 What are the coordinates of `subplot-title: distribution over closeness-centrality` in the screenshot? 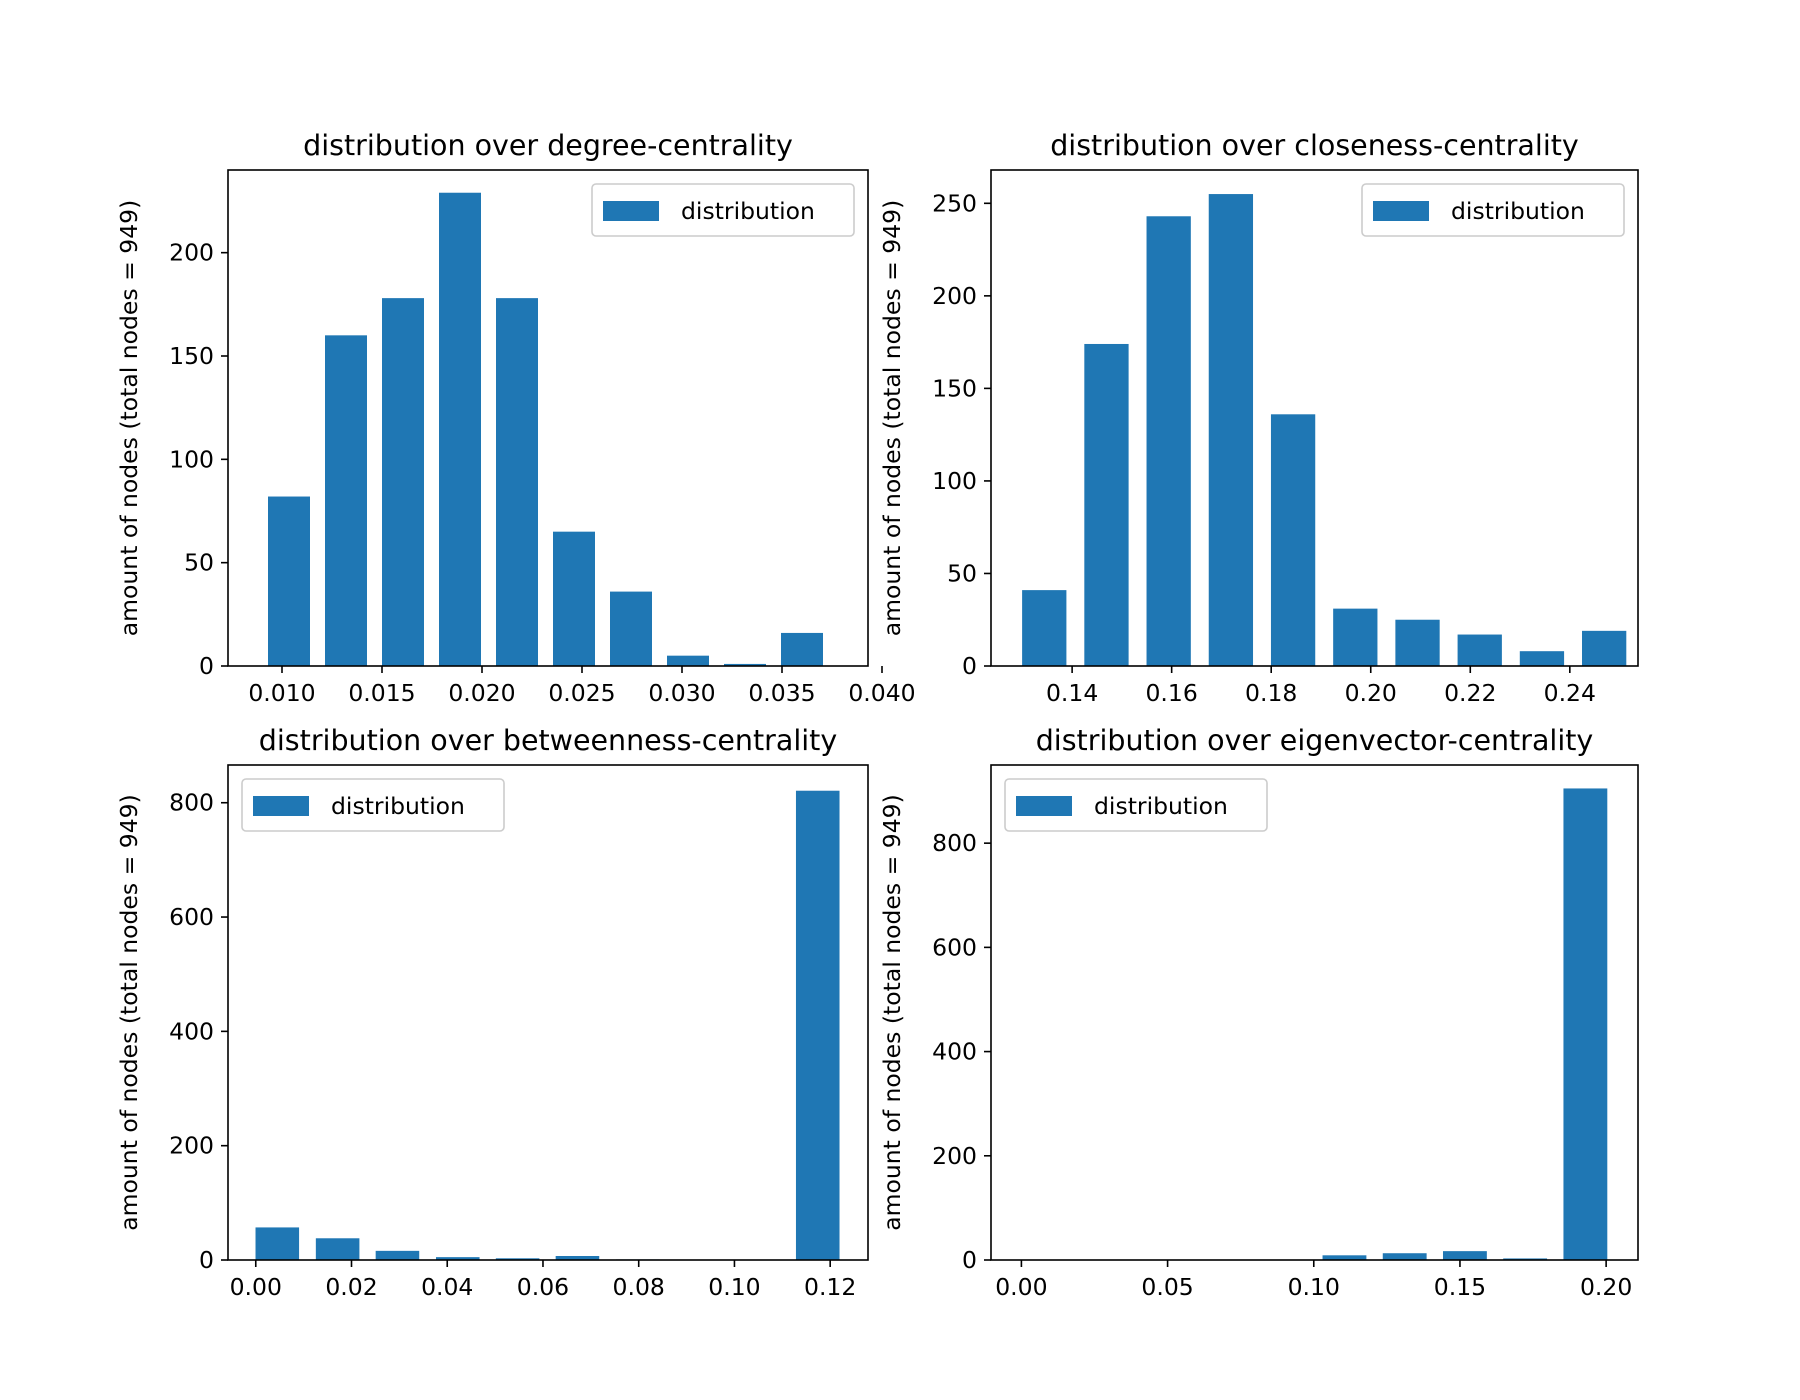 It's located at (1314, 145).